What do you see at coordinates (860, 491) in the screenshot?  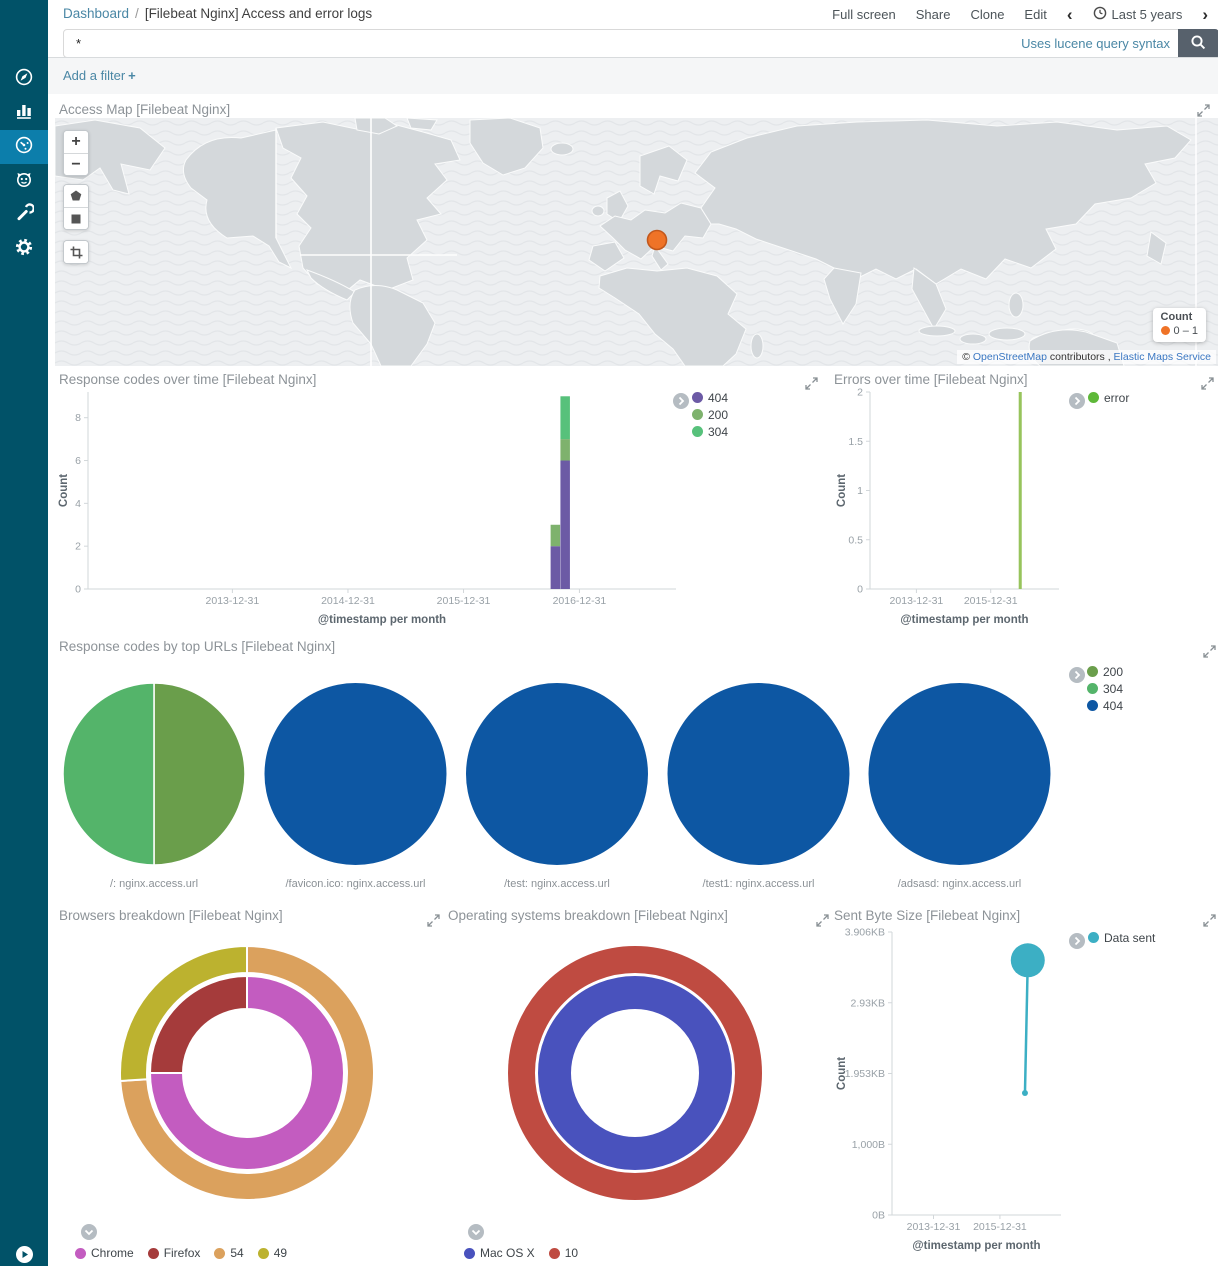 I see `tick-label: 1` at bounding box center [860, 491].